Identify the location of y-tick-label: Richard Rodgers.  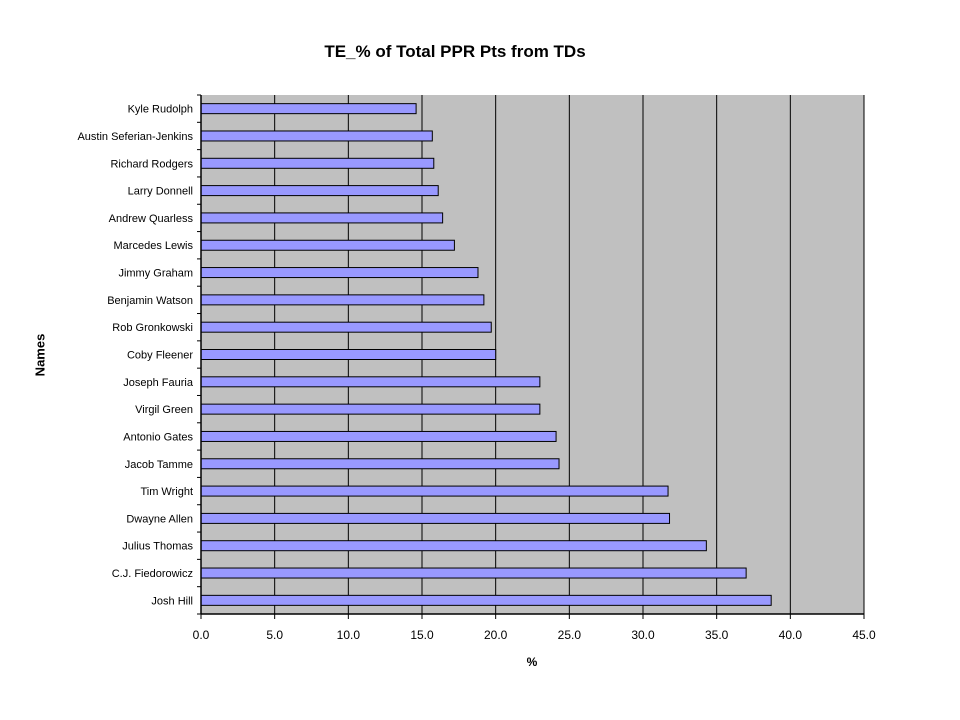
(151, 164).